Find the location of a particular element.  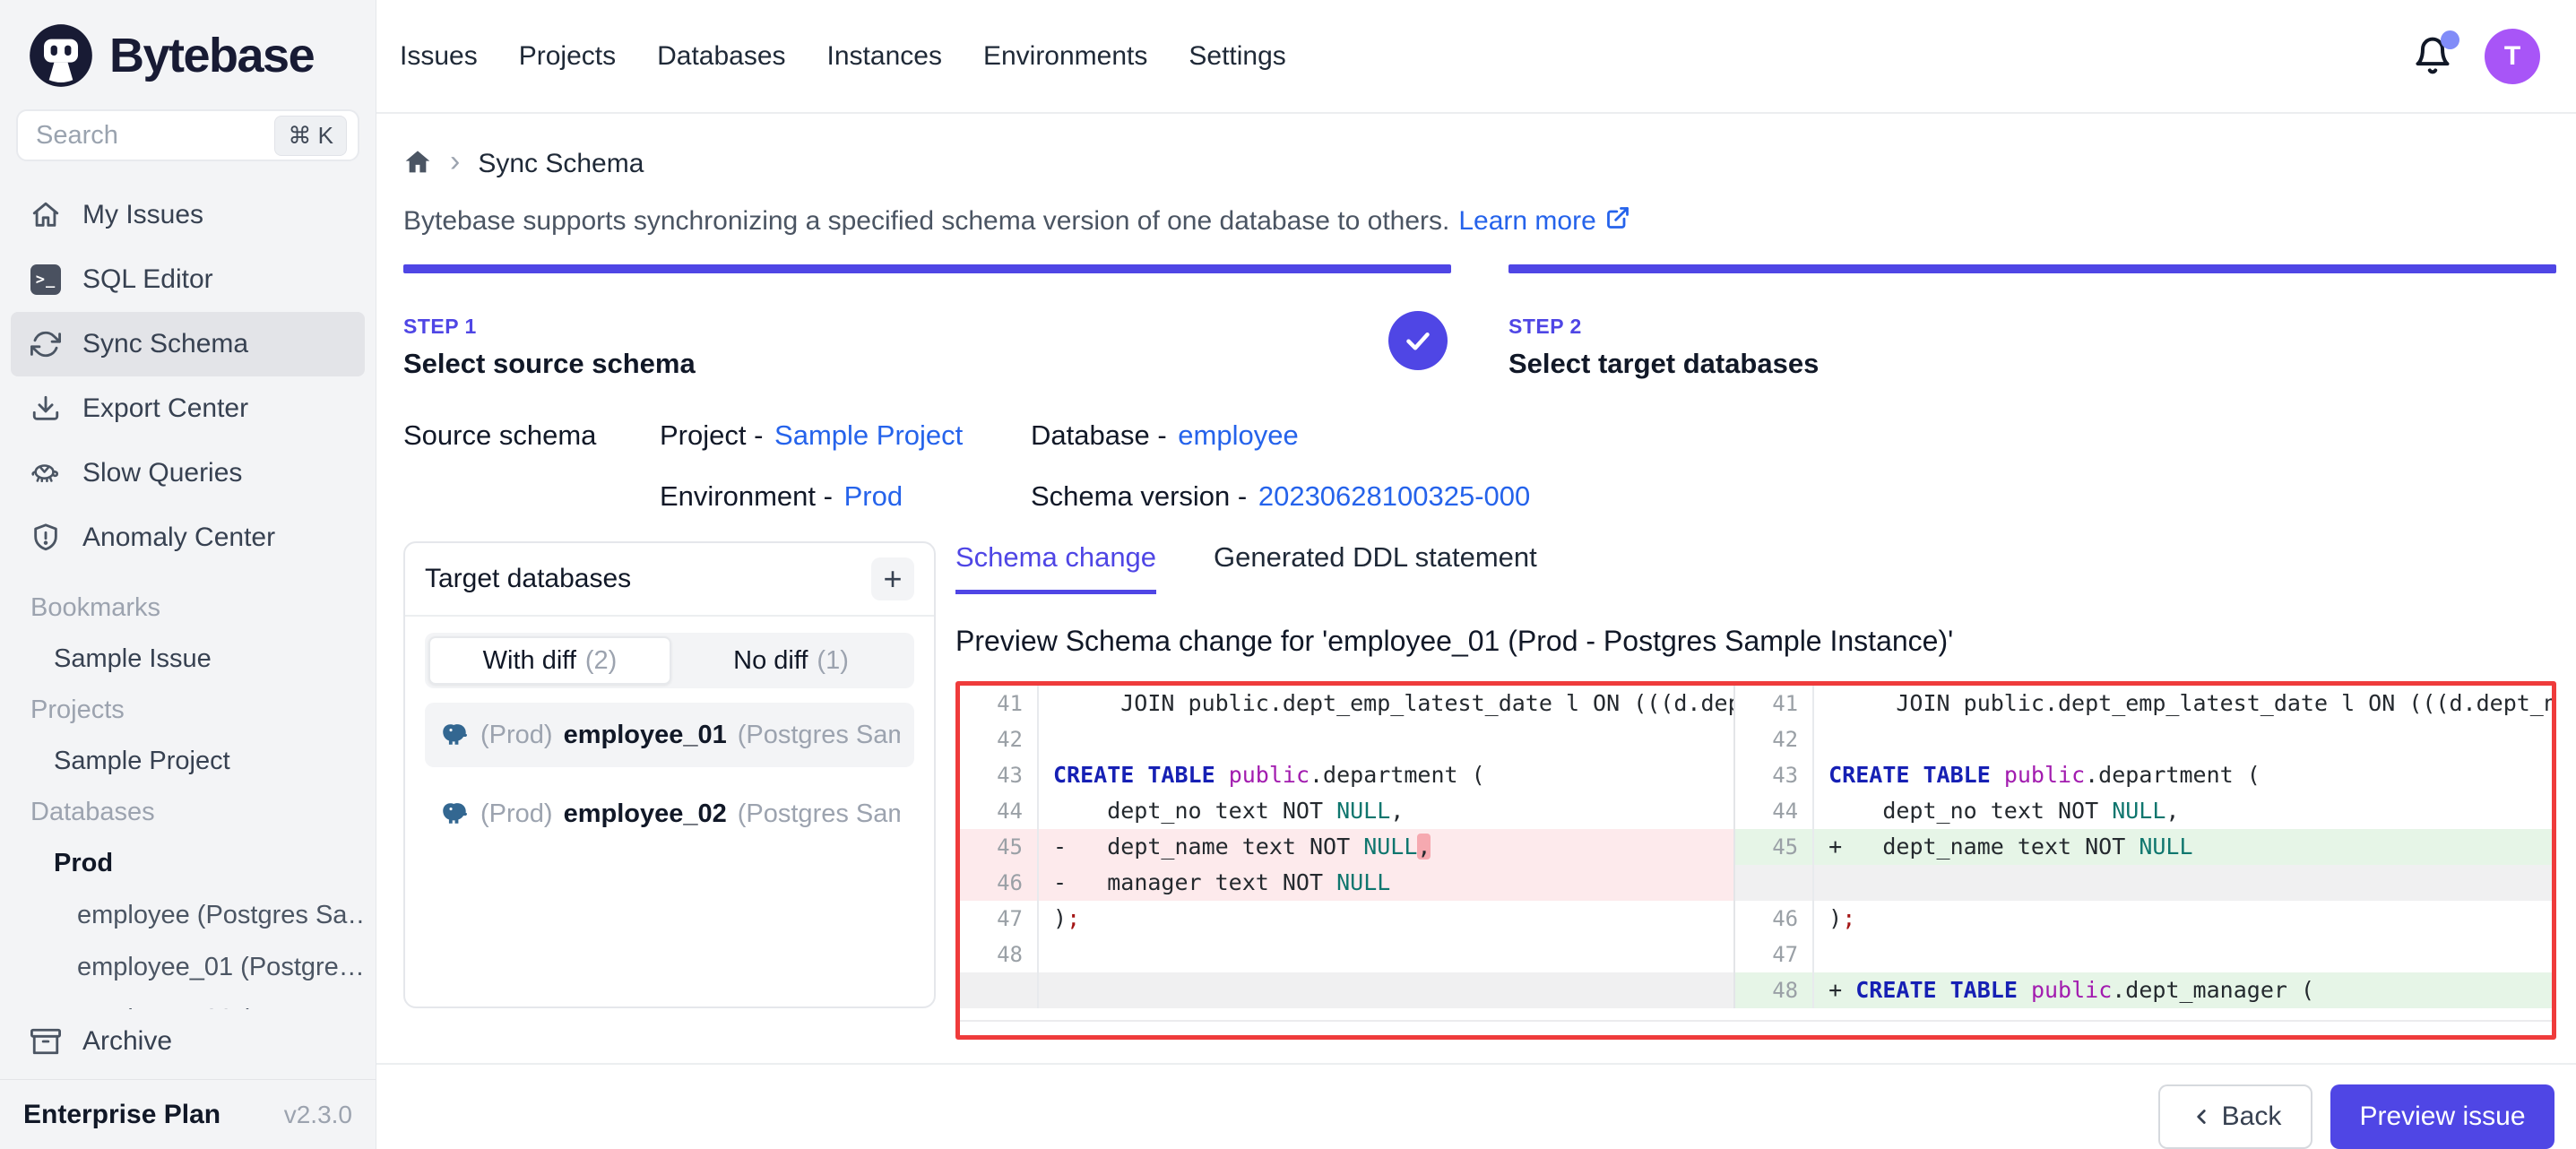

nav-databases: Databases is located at coordinates (721, 55).